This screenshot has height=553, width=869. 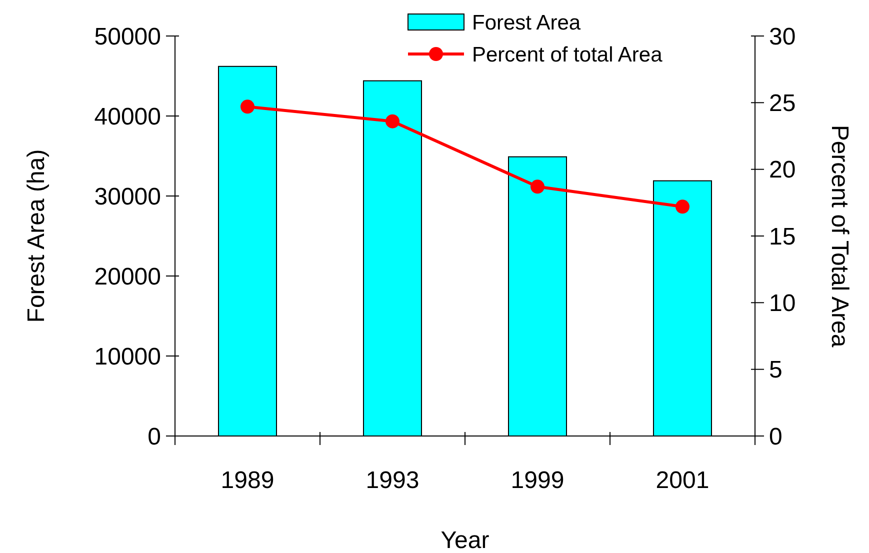 I want to click on y2-tick-label: 25, so click(x=782, y=104).